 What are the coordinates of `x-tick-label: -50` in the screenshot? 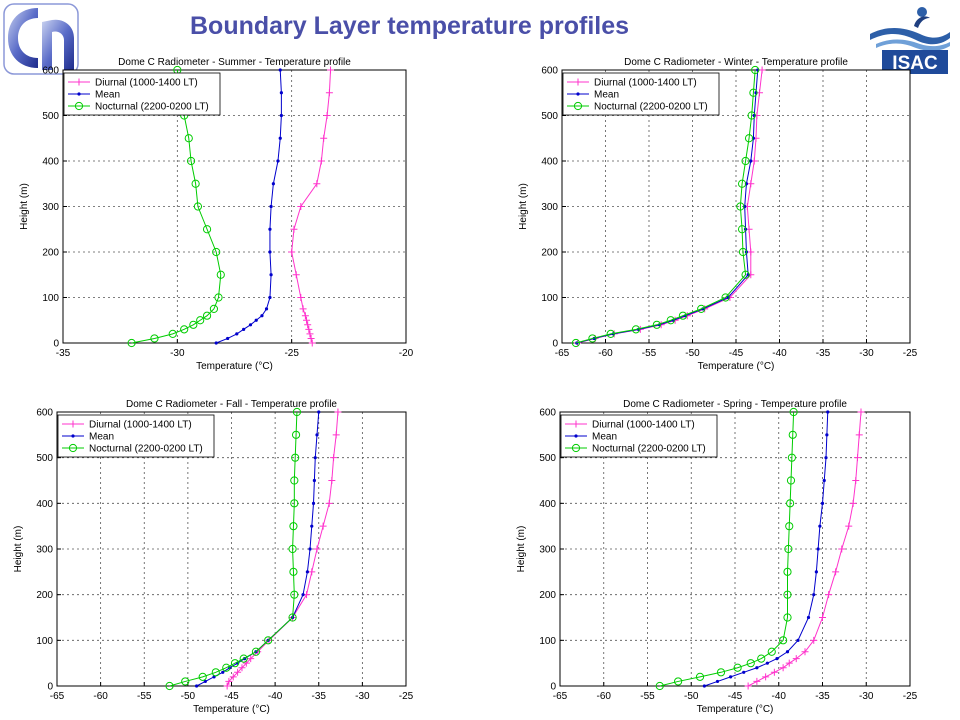 It's located at (692, 353).